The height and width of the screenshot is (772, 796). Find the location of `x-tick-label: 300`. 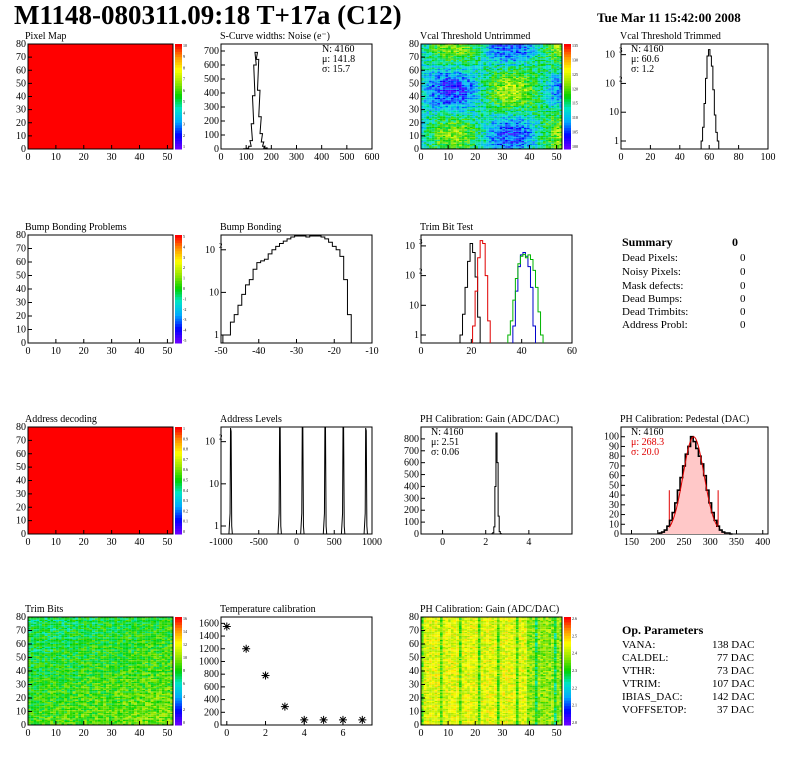

x-tick-label: 300 is located at coordinates (710, 542).